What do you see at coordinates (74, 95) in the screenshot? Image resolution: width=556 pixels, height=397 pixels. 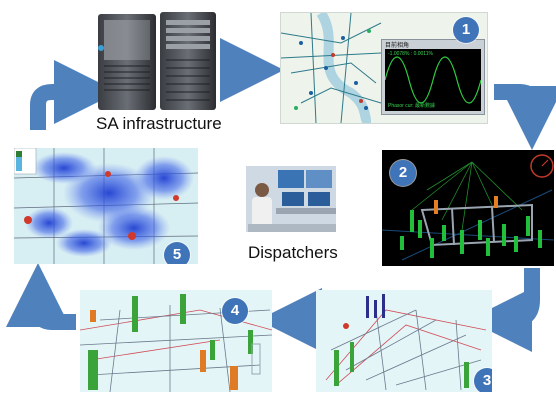 I see `arrow-5-to-infrastructure` at bounding box center [74, 95].